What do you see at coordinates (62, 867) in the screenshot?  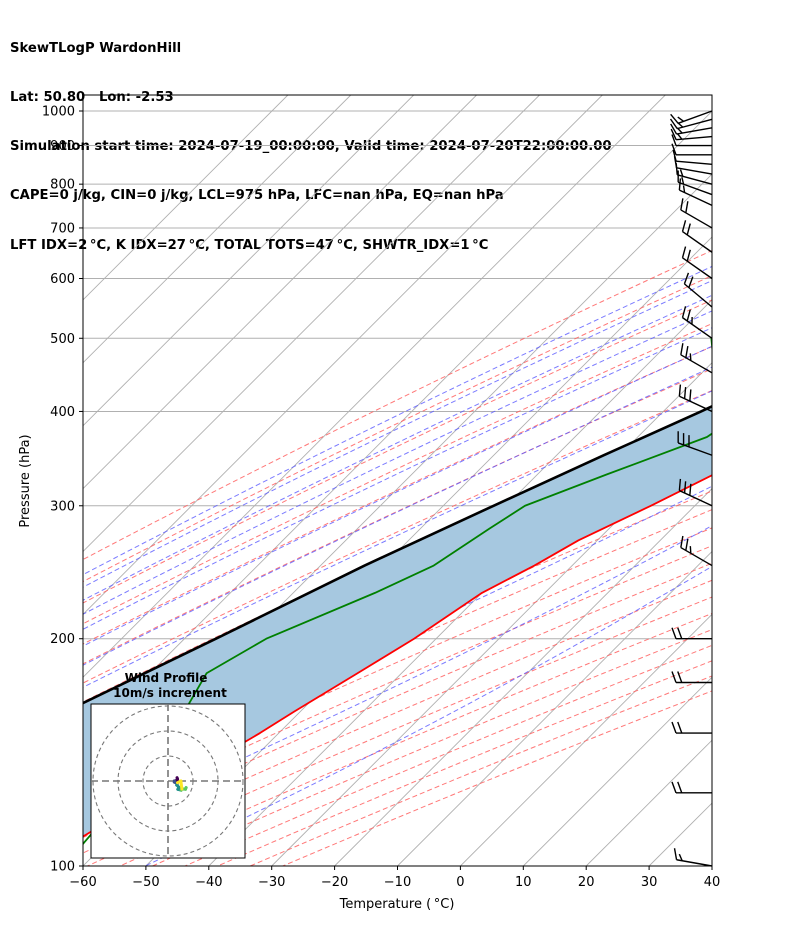 I see `y-tick-label: 100` at bounding box center [62, 867].